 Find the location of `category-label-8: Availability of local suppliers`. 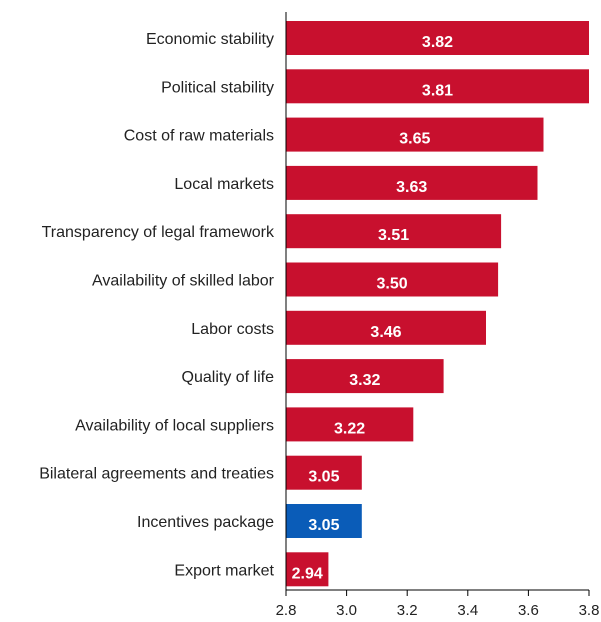

category-label-8: Availability of local suppliers is located at coordinates (174, 425).